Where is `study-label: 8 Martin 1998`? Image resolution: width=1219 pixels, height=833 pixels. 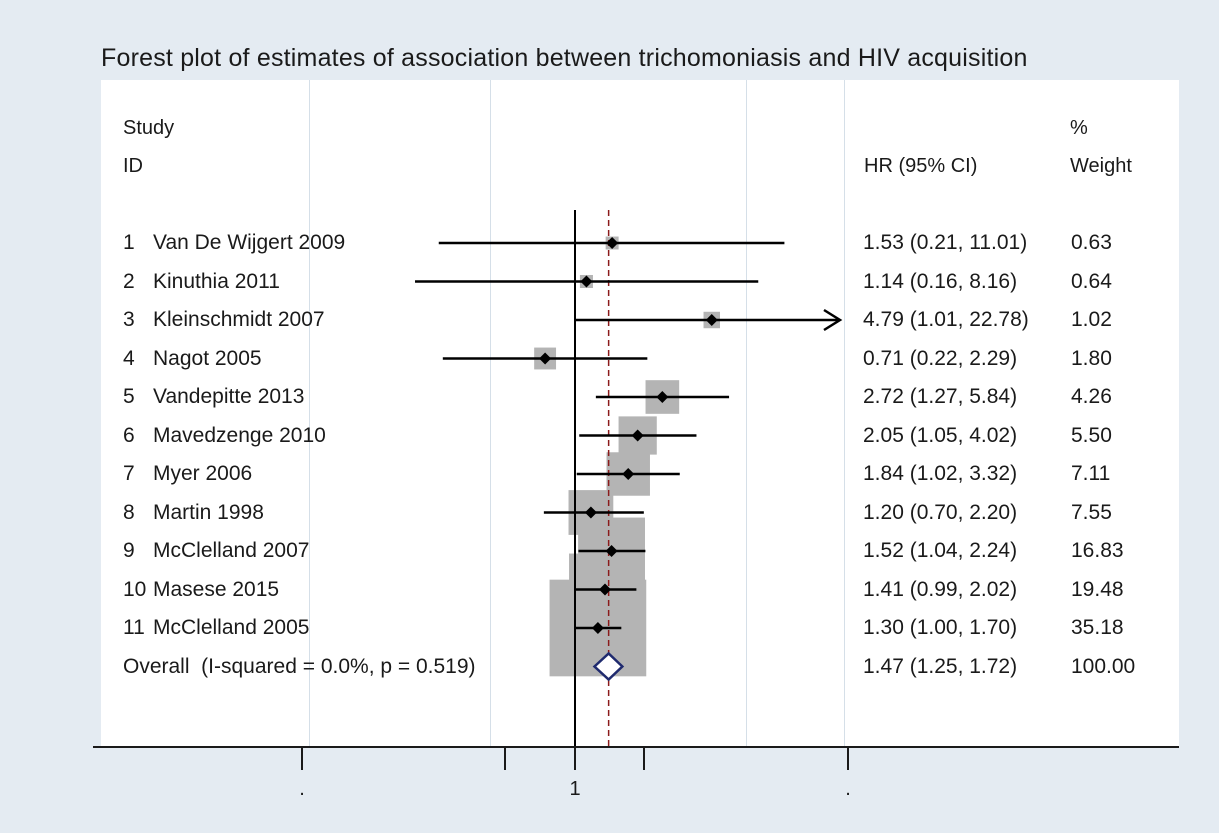
study-label: 8 Martin 1998 is located at coordinates (193, 513).